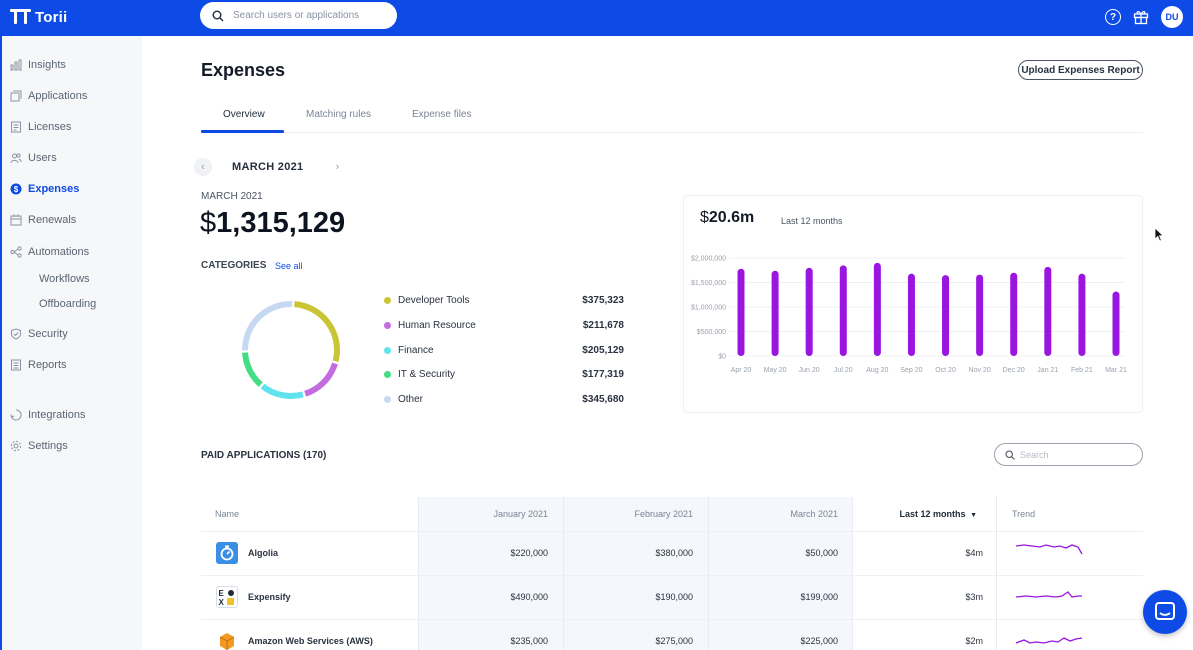 The height and width of the screenshot is (650, 1193). What do you see at coordinates (244, 114) in the screenshot?
I see `tab-overview: Overview` at bounding box center [244, 114].